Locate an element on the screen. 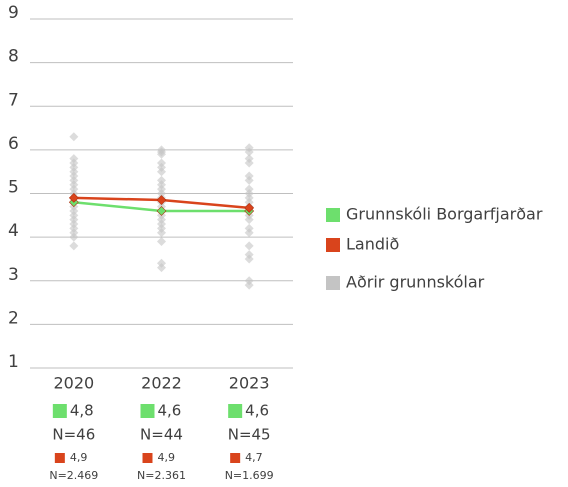 The height and width of the screenshot is (487, 568). y-tick-label: 5 is located at coordinates (13, 188).